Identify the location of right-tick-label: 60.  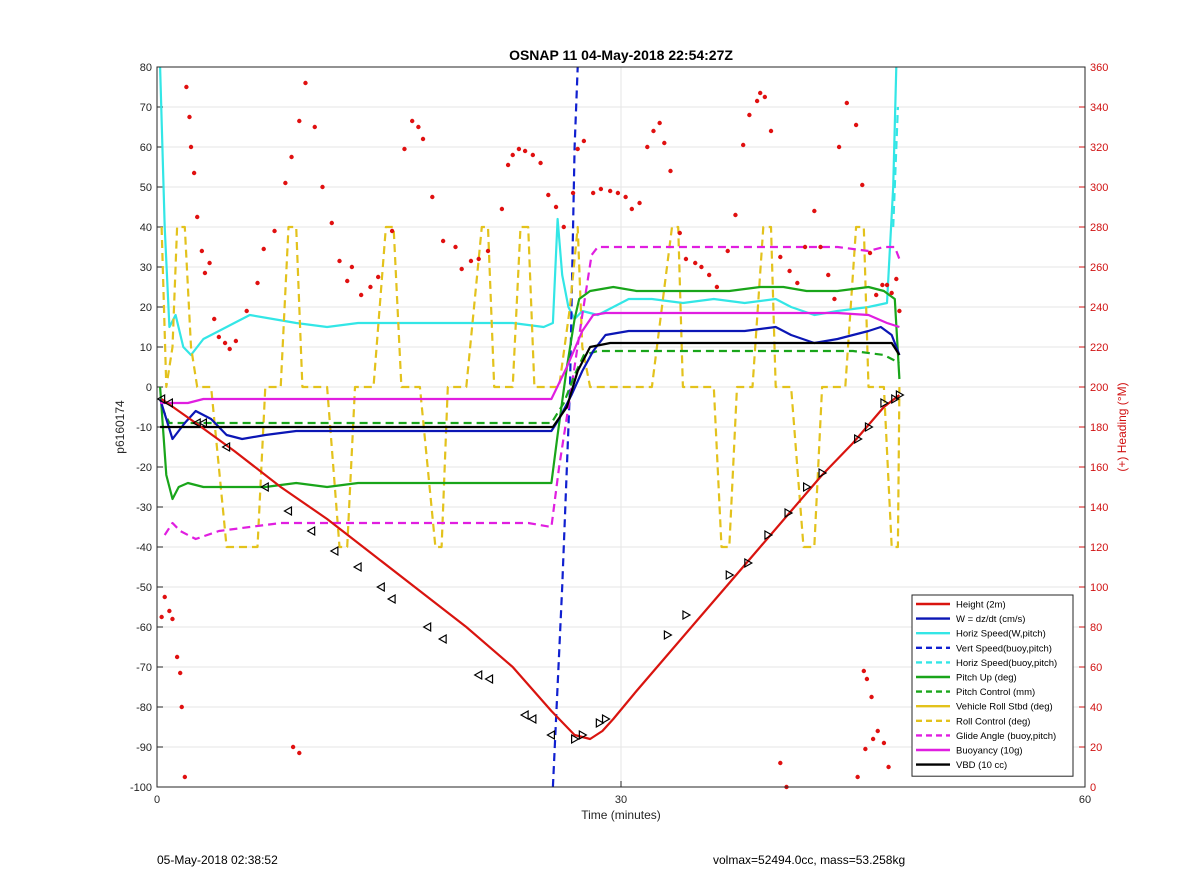
(1096, 668).